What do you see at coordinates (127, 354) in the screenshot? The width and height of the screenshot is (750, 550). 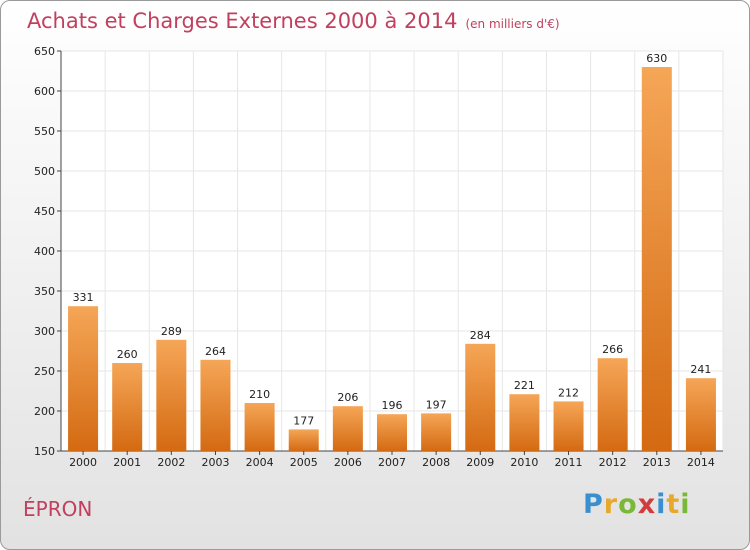 I see `value-label-2001: 260` at bounding box center [127, 354].